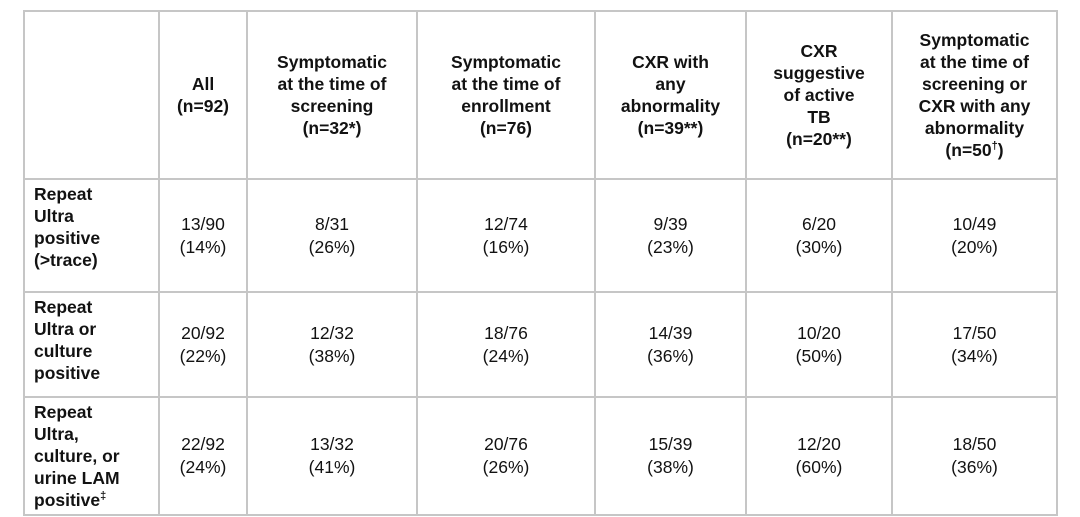  What do you see at coordinates (974, 344) in the screenshot?
I see `data-cell: 17/50 (34%)` at bounding box center [974, 344].